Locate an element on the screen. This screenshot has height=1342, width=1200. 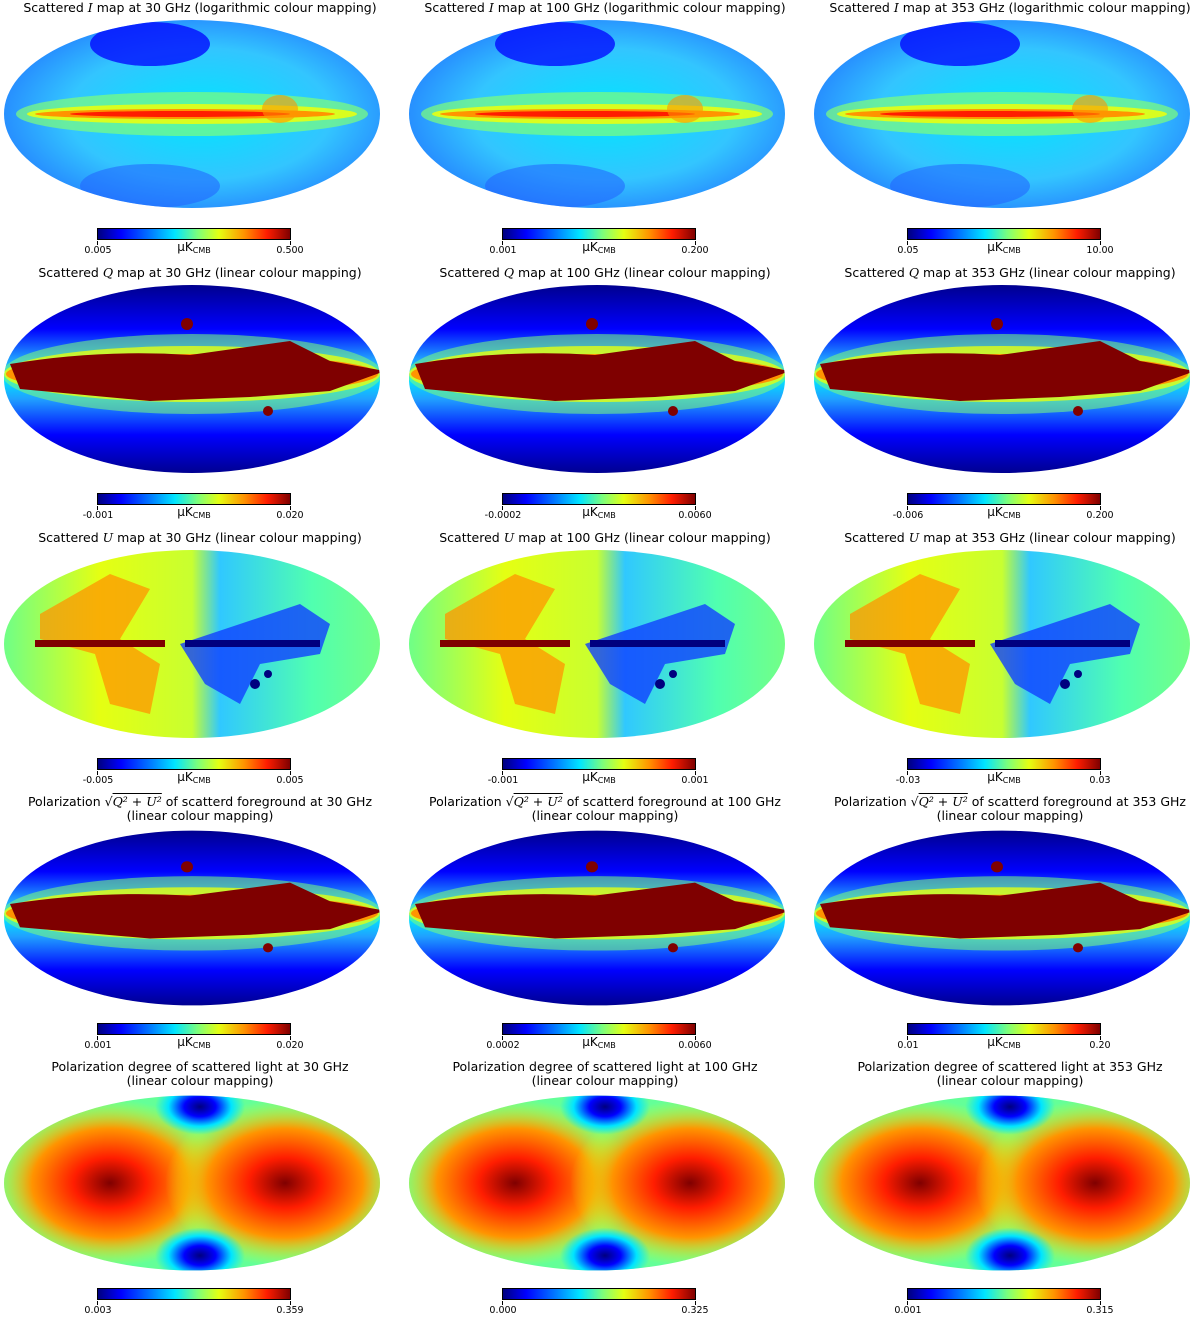
colorbar-max-label: 0.03 is located at coordinates (1100, 780).